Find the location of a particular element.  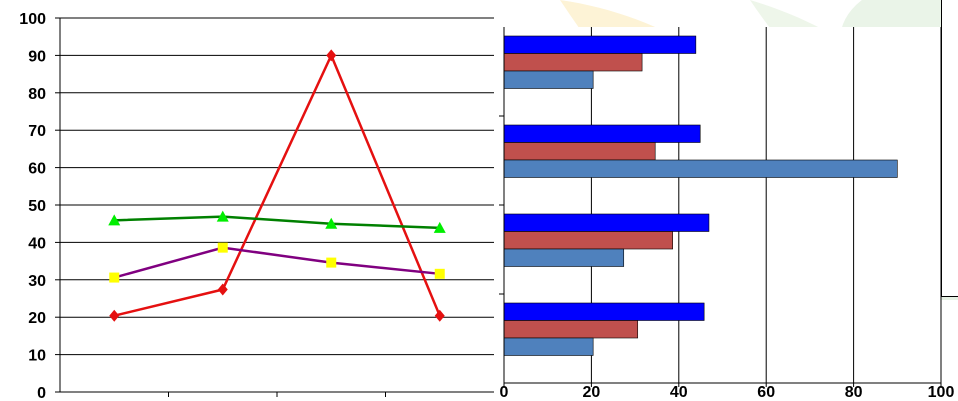

line-y-tick-label: 80 is located at coordinates (37, 94).